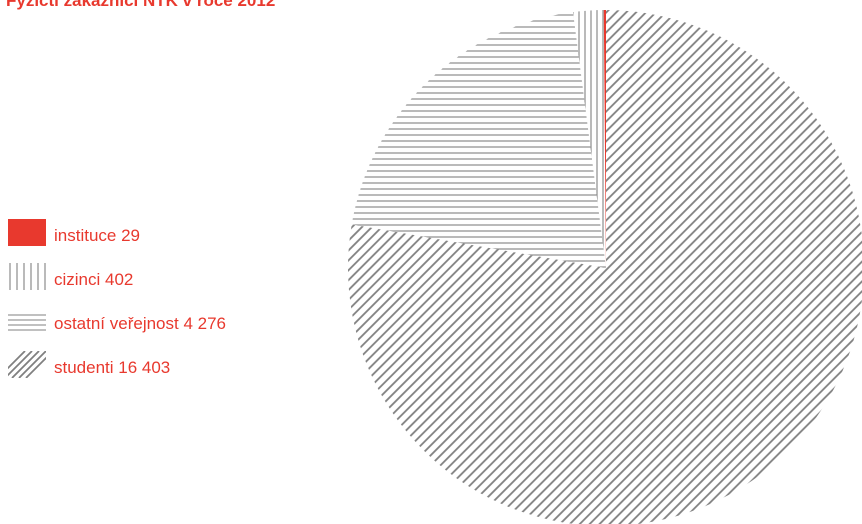 This screenshot has width=862, height=524. What do you see at coordinates (117, 224) in the screenshot?
I see `legend-item-instituce: instituce 29` at bounding box center [117, 224].